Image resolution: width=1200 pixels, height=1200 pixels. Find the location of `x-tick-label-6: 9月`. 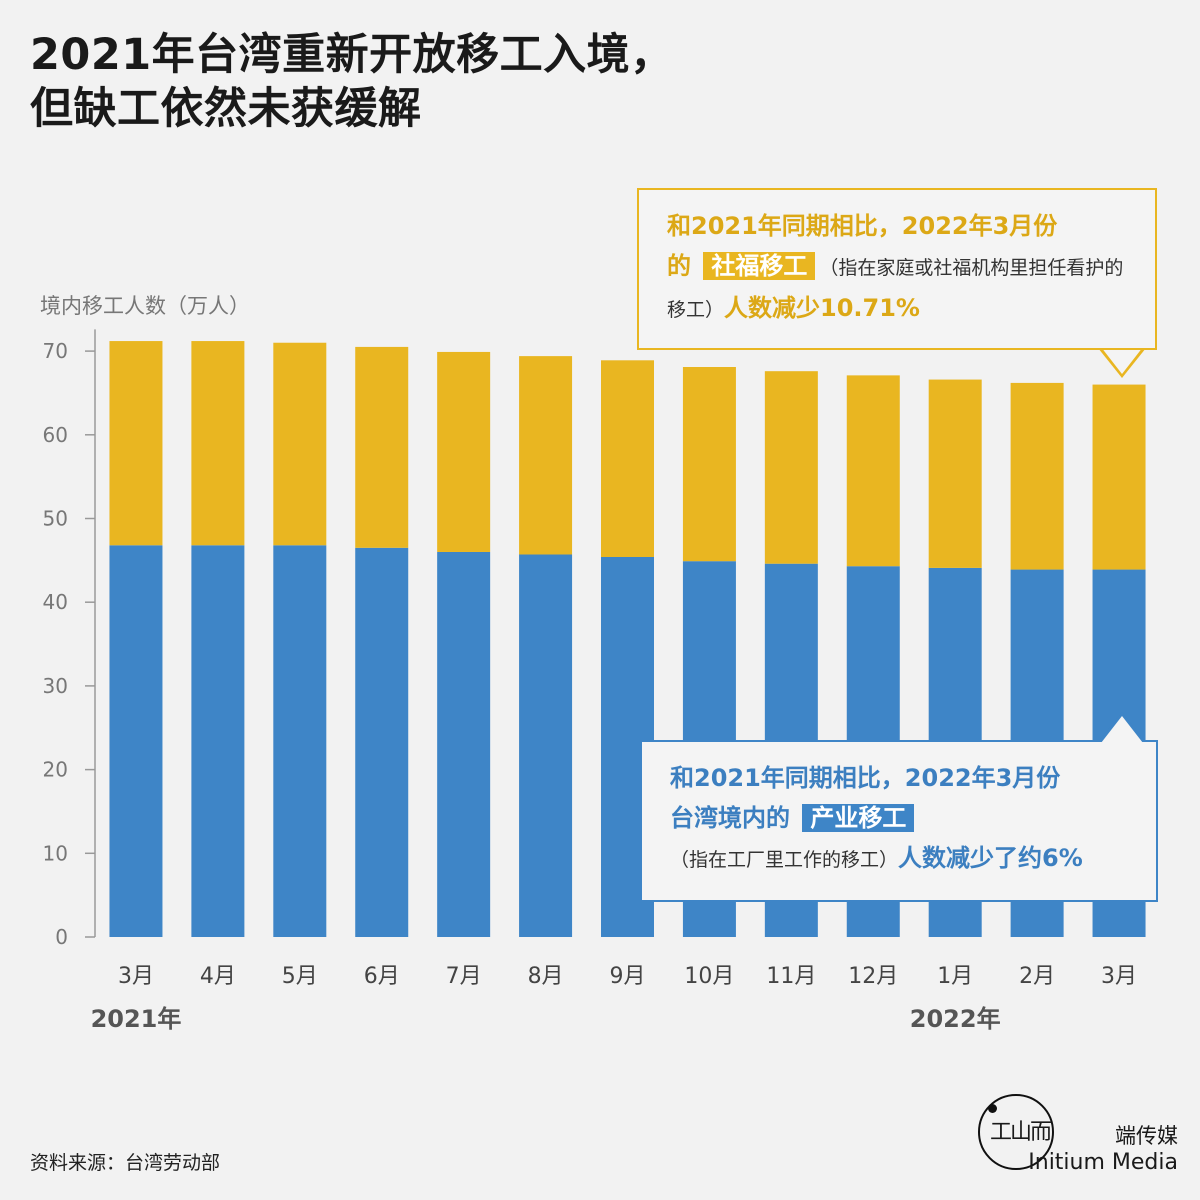

x-tick-label-6: 9月 is located at coordinates (628, 976).